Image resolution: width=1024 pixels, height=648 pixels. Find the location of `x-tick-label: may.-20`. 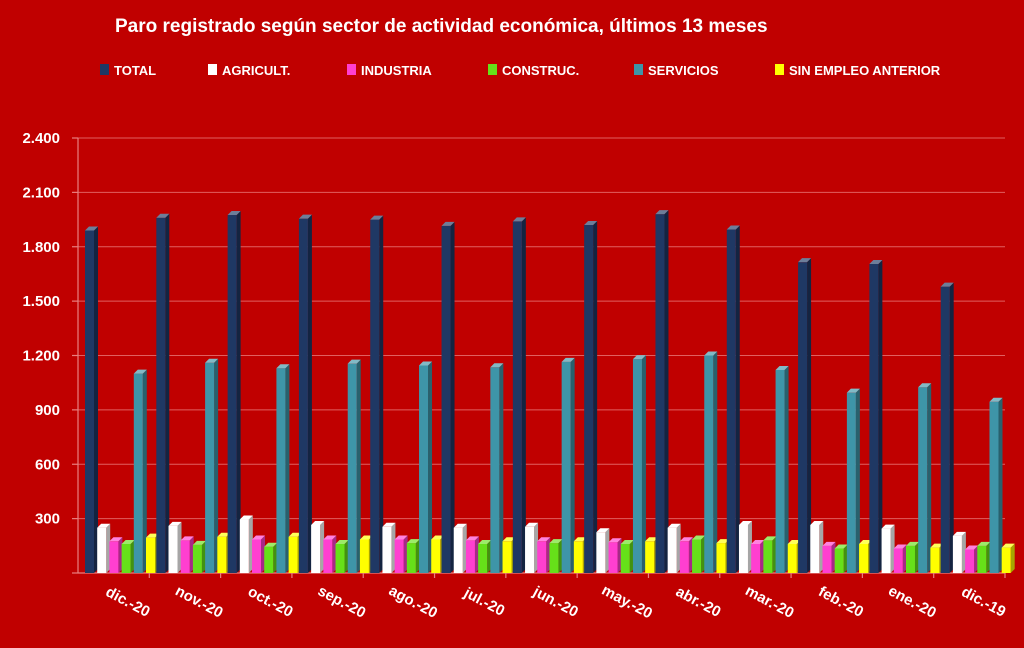

x-tick-label: may.-20 is located at coordinates (627, 602).